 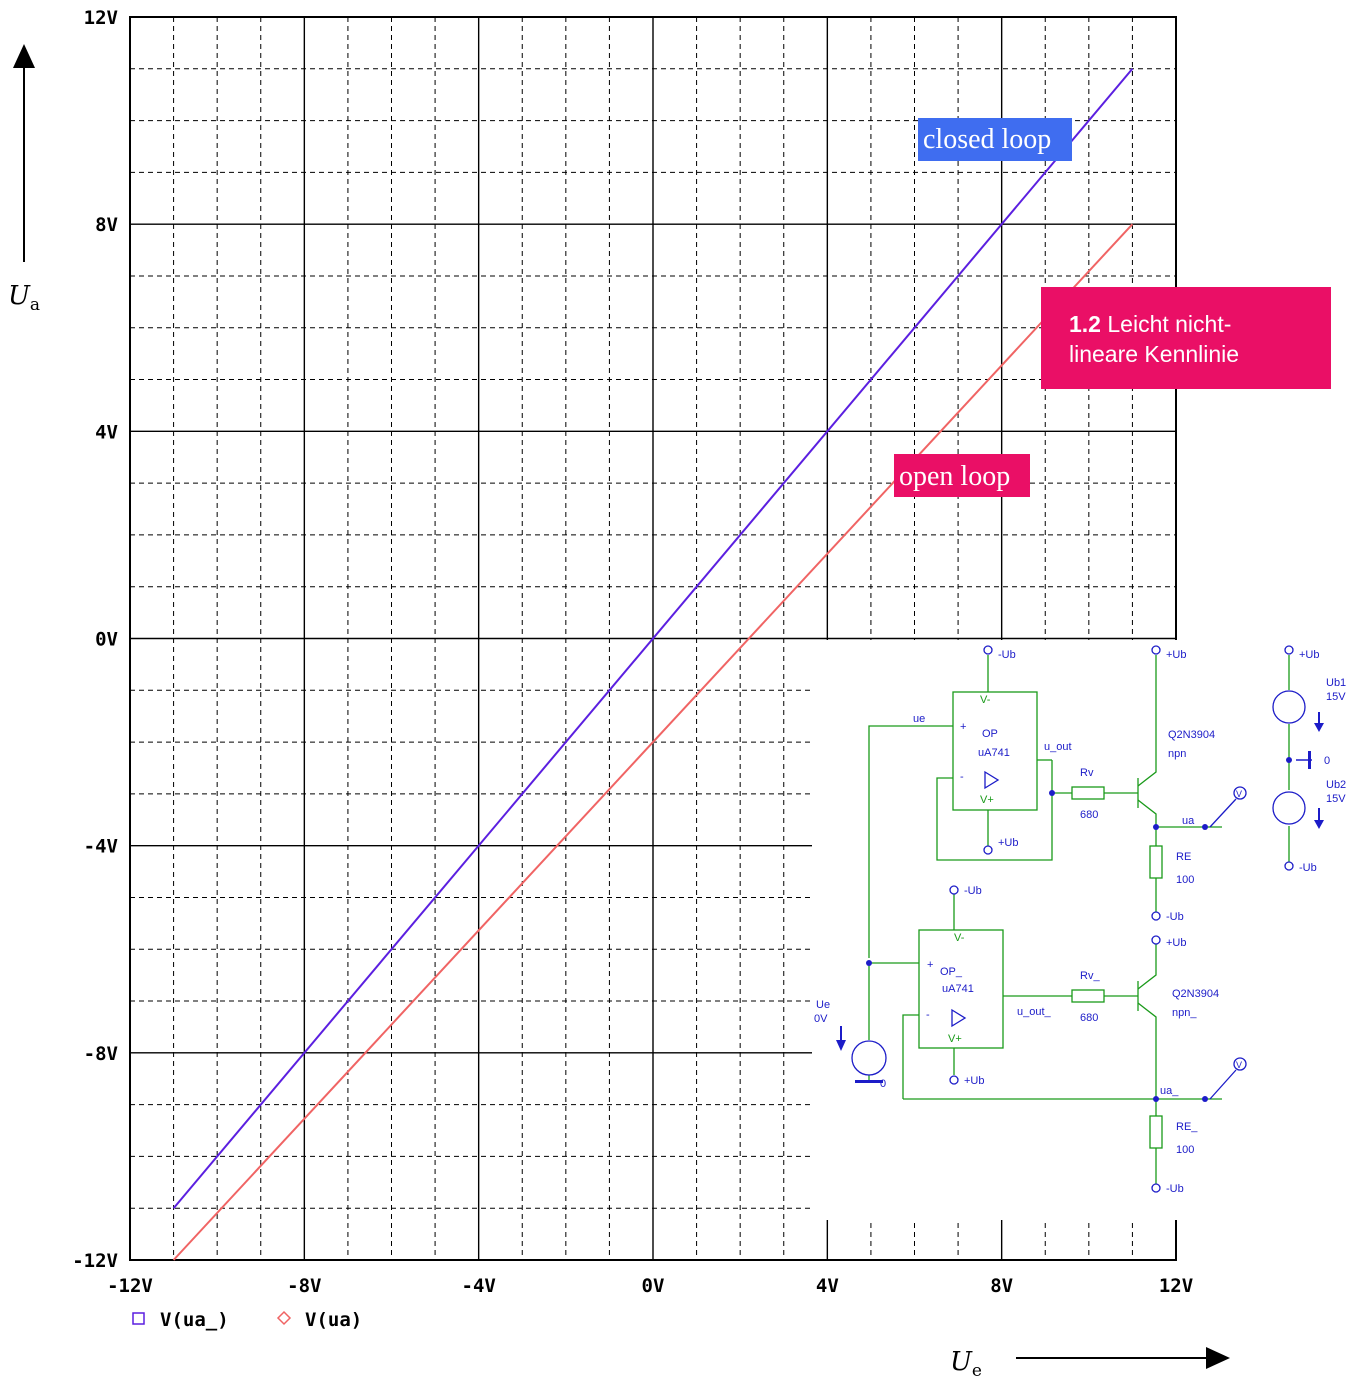 I want to click on label-npn: npn, so click(x=1177, y=754).